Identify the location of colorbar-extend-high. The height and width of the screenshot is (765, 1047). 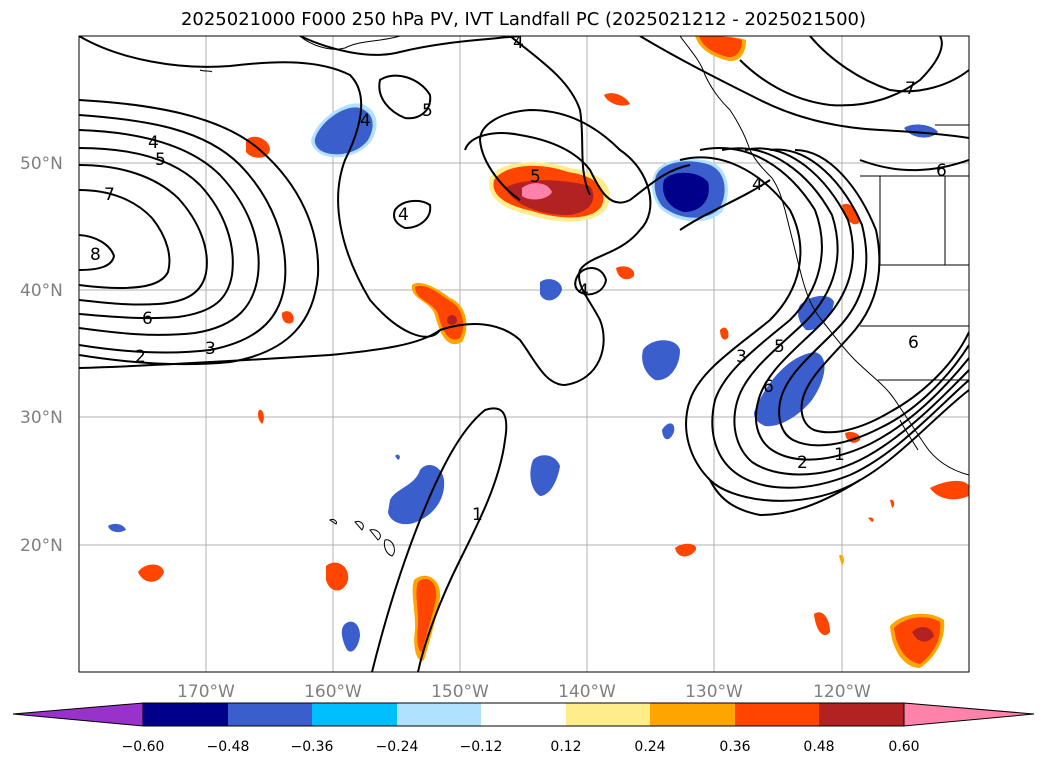
(969, 714).